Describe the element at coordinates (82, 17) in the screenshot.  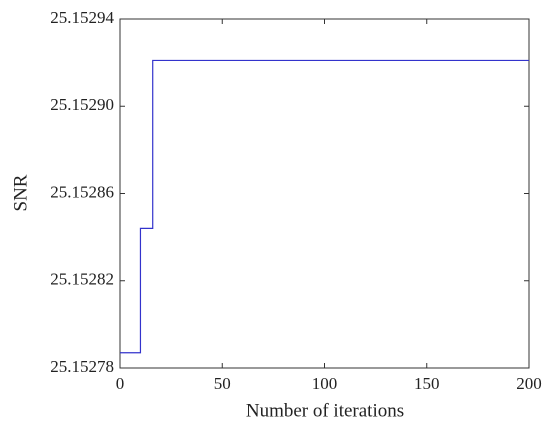
I see `y-tick-label: 25.15294` at that location.